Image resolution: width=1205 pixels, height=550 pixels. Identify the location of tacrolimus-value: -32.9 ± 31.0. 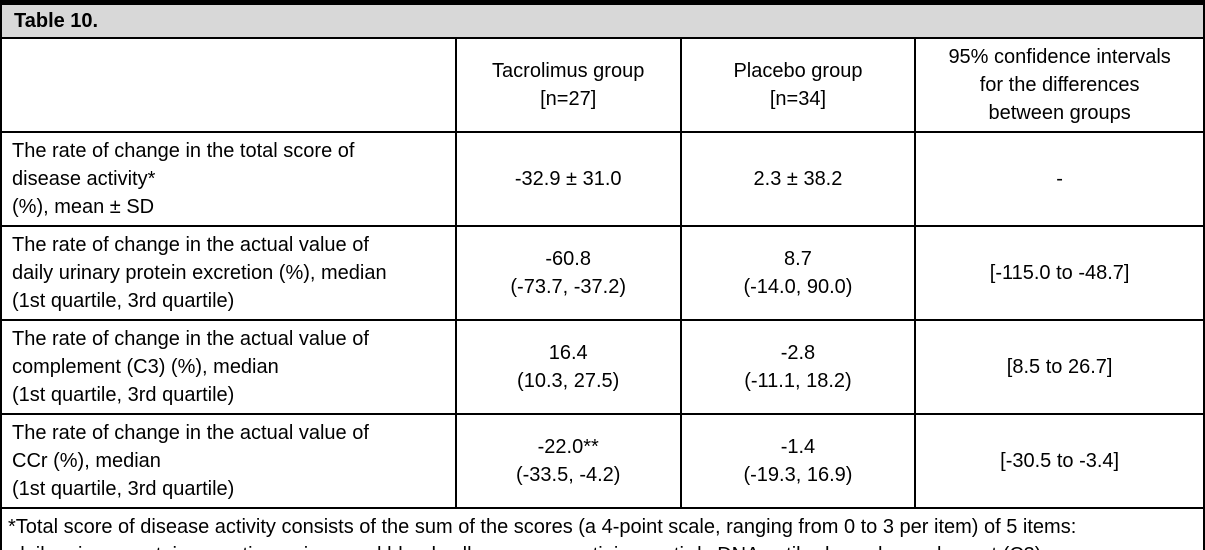
(568, 179).